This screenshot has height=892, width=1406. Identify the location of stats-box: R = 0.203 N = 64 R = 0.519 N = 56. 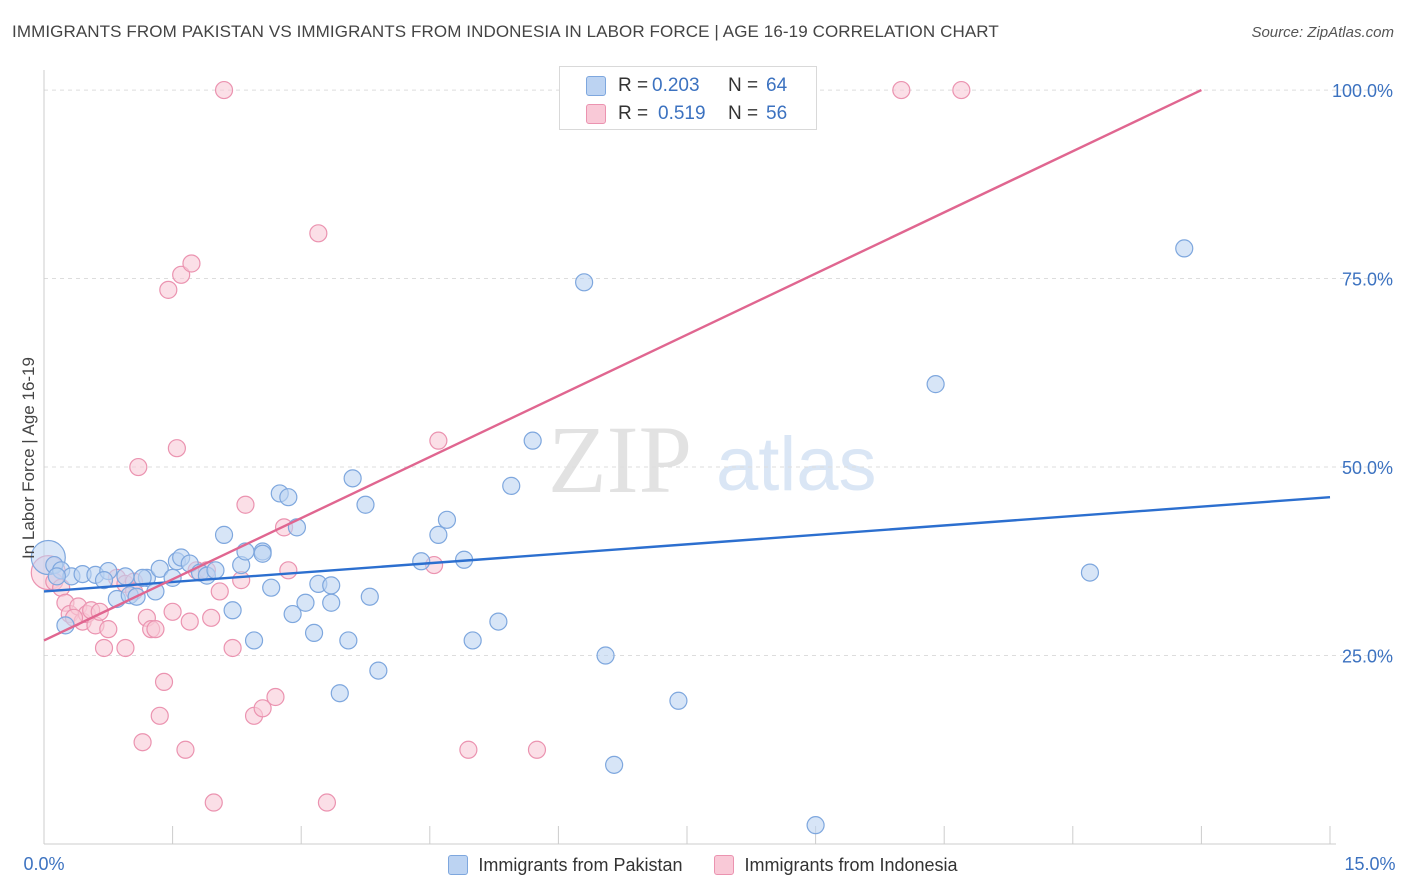
(688, 98).